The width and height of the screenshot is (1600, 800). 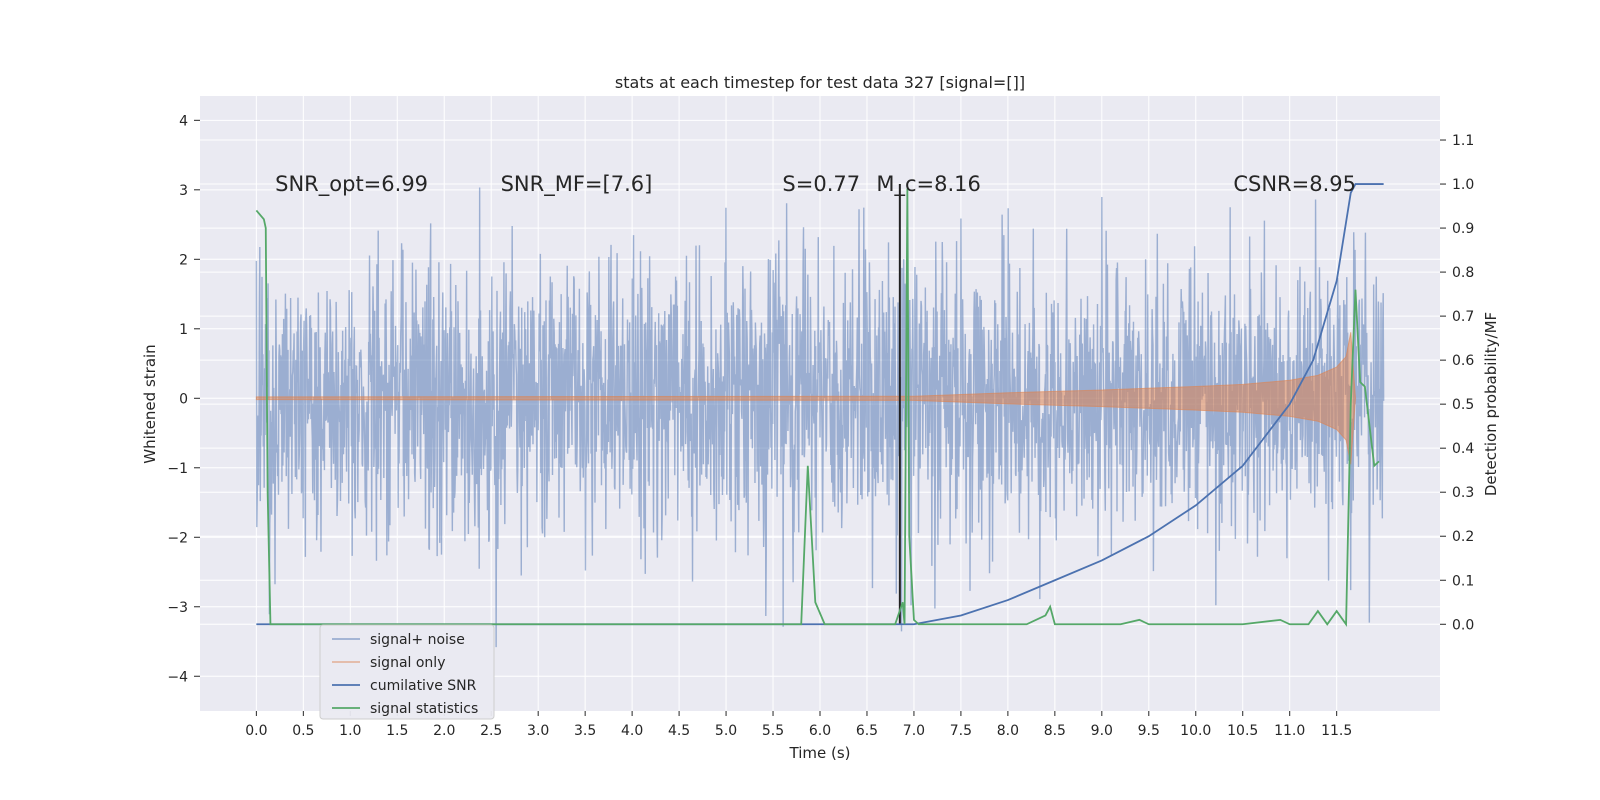 What do you see at coordinates (805, 398) in the screenshot?
I see `signal-only-envelope` at bounding box center [805, 398].